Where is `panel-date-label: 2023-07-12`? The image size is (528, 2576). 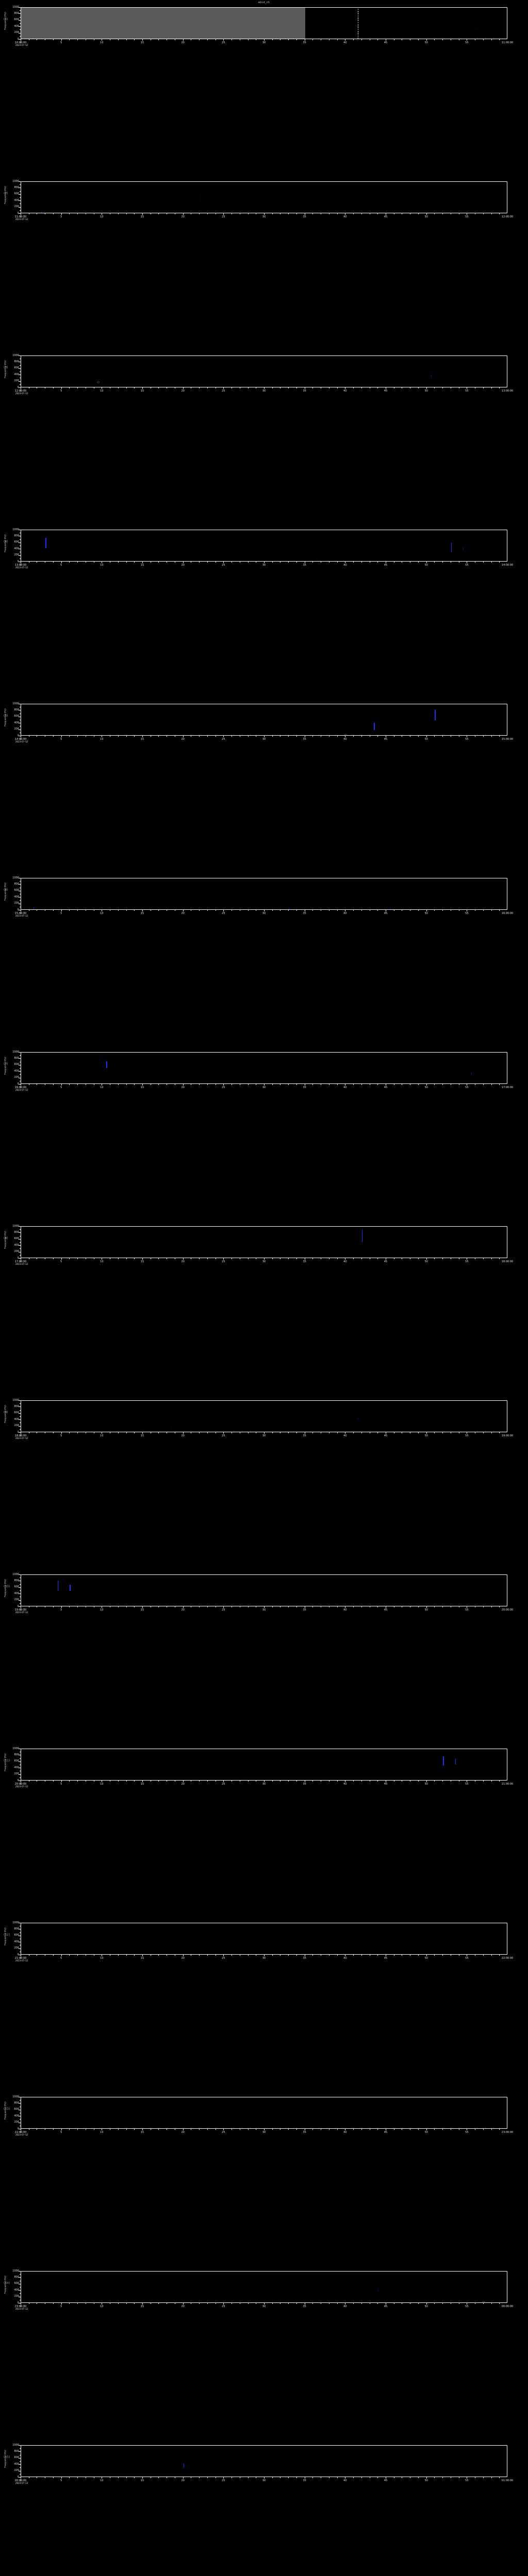 panel-date-label: 2023-07-12 is located at coordinates (21, 1089).